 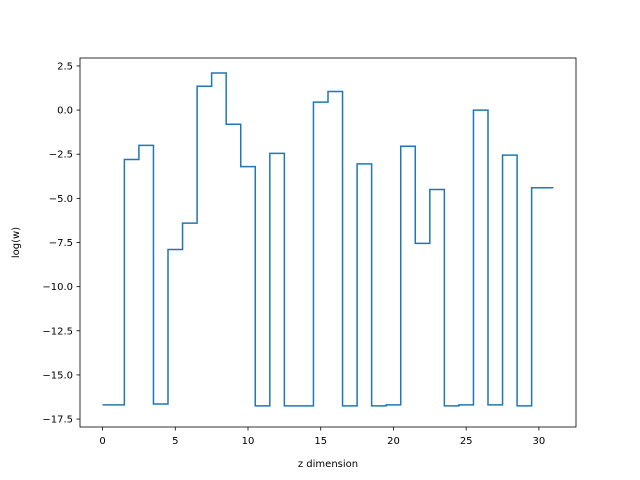 I want to click on y-tick-label: −10.0, so click(x=57, y=287).